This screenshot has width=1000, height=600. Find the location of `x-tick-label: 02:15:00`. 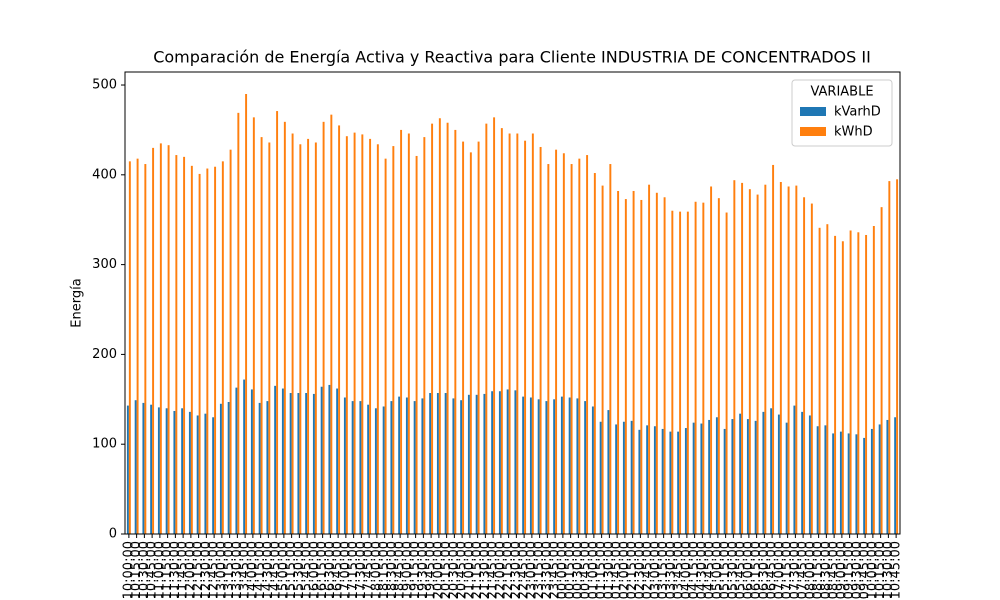

x-tick-label: 02:15:00 is located at coordinates (632, 570).